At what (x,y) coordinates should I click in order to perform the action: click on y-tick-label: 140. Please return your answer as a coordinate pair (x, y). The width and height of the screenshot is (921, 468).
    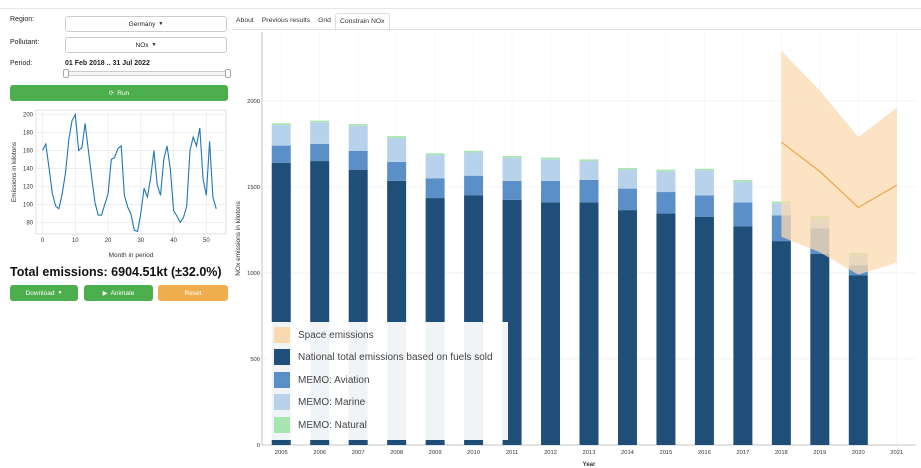
    Looking at the image, I should click on (28, 169).